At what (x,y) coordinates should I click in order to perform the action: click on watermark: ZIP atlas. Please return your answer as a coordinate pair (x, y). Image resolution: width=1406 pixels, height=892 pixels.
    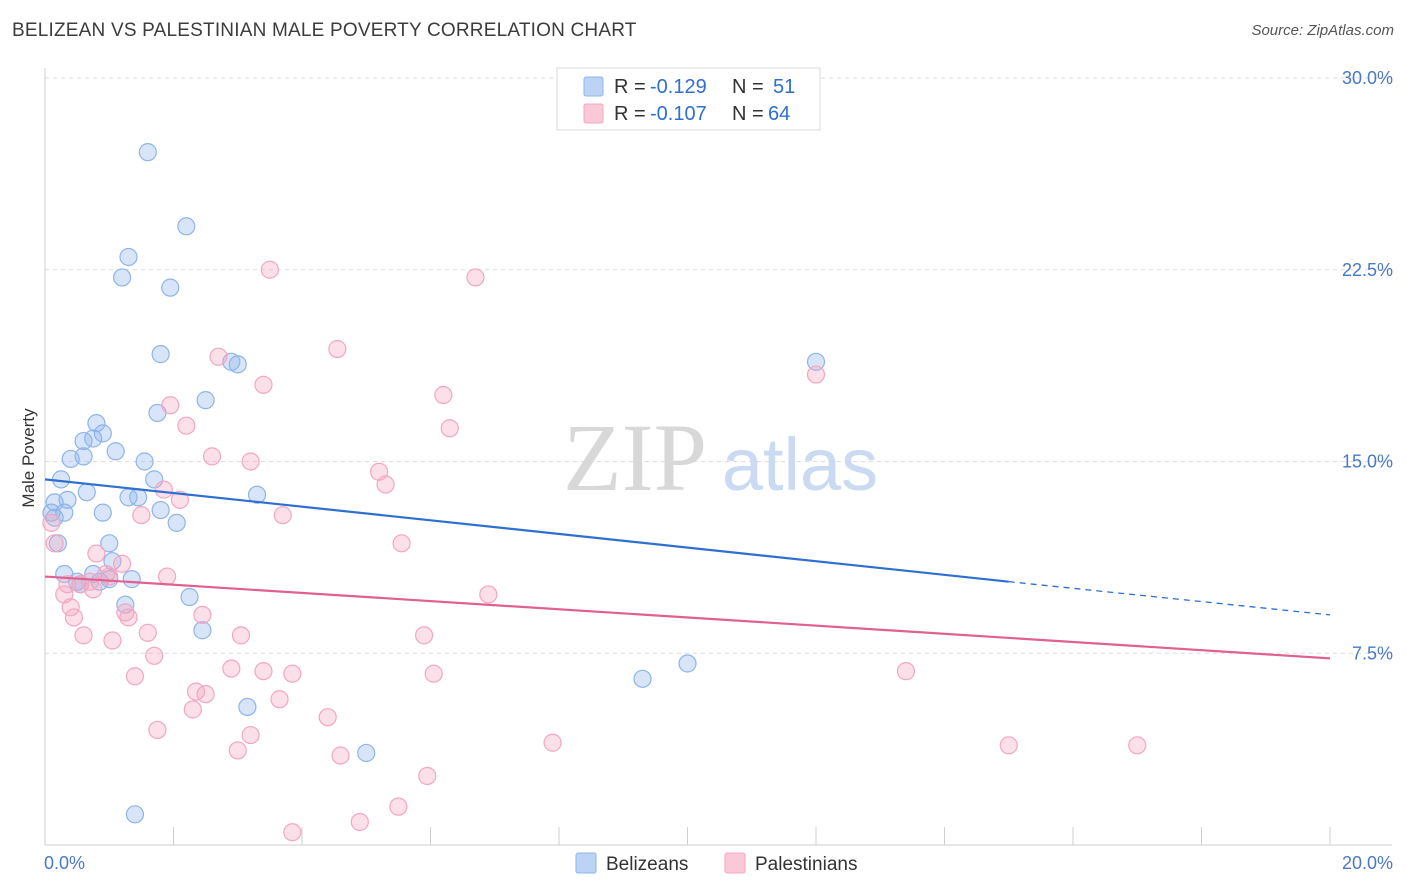
    Looking at the image, I should click on (720, 457).